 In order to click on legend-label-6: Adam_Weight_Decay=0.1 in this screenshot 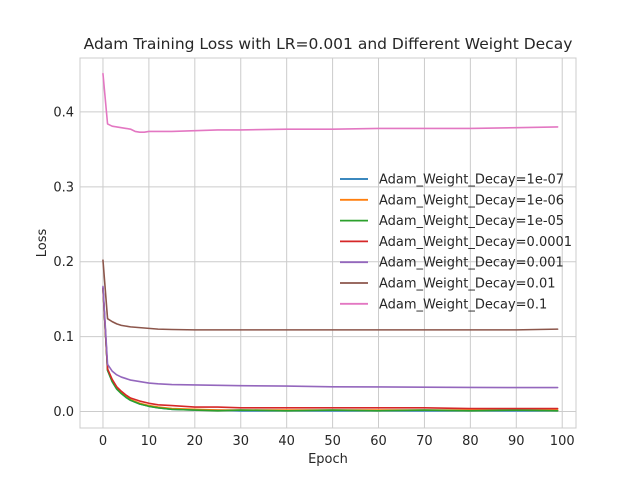, I will do `click(463, 304)`.